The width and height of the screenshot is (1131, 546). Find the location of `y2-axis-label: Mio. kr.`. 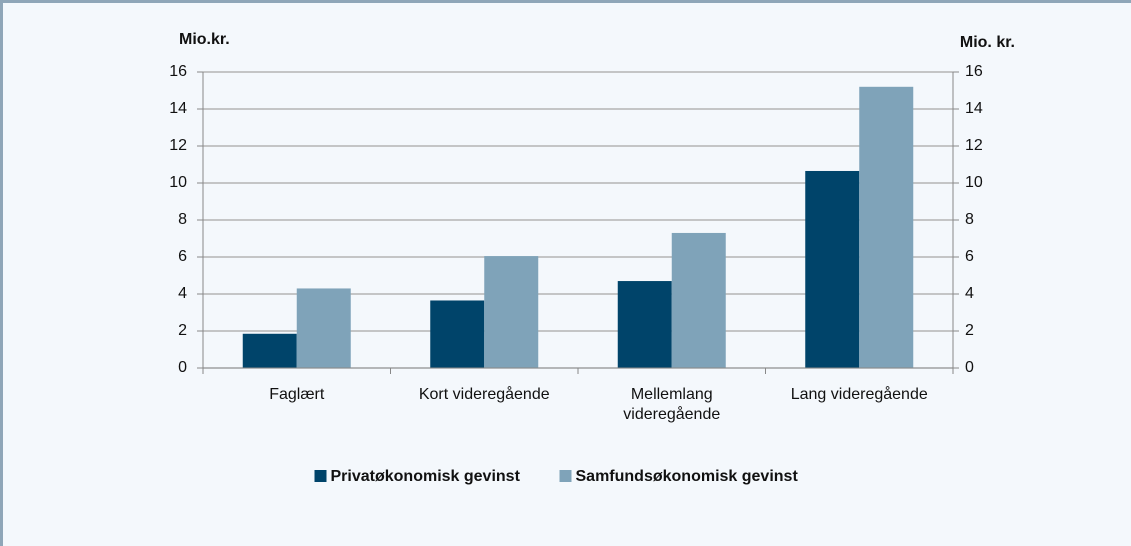

y2-axis-label: Mio. kr. is located at coordinates (987, 42).